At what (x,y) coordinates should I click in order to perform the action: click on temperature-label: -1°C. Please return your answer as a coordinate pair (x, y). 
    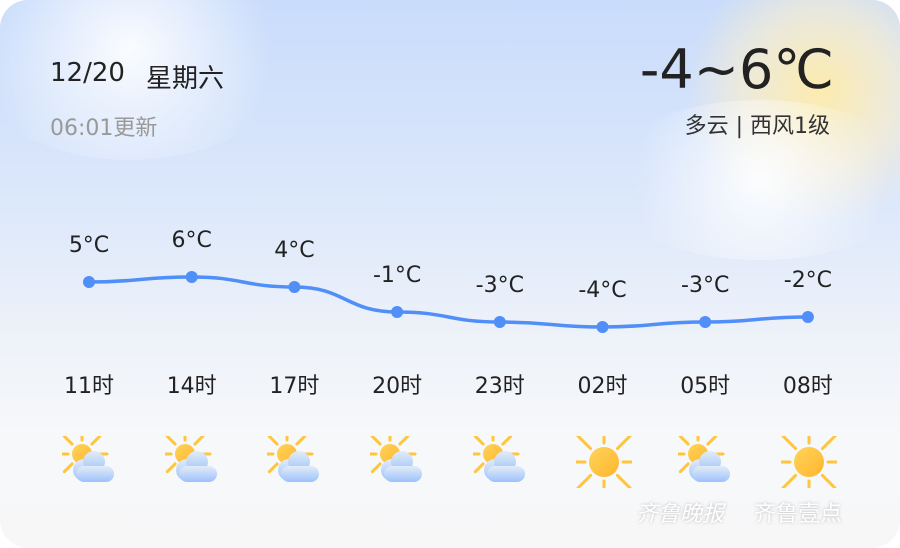
    Looking at the image, I should click on (397, 275).